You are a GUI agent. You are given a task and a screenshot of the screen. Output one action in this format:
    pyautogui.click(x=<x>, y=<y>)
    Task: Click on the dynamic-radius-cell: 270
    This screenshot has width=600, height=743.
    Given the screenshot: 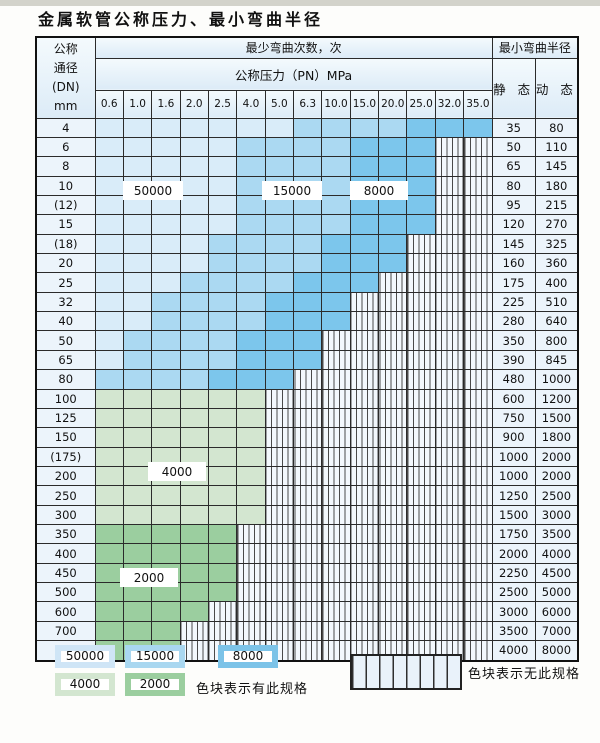 What is the action you would take?
    pyautogui.click(x=556, y=224)
    